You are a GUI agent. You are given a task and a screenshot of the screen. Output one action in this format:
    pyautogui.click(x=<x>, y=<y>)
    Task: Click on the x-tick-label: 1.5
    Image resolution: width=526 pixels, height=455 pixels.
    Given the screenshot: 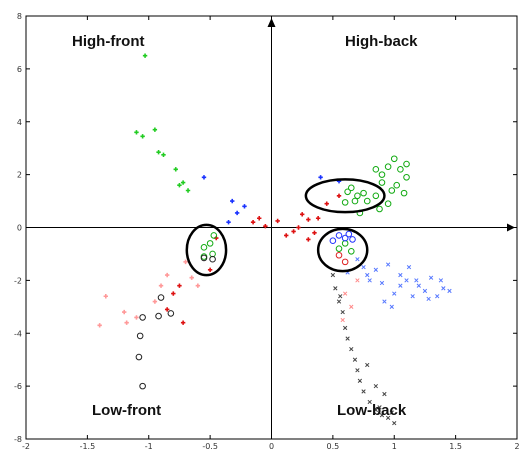 What is the action you would take?
    pyautogui.click(x=455, y=446)
    